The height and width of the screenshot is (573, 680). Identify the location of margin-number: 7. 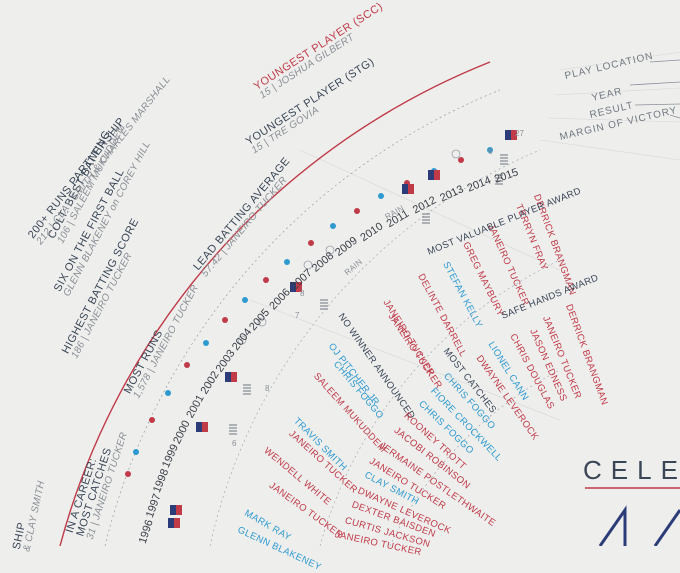
(297, 315).